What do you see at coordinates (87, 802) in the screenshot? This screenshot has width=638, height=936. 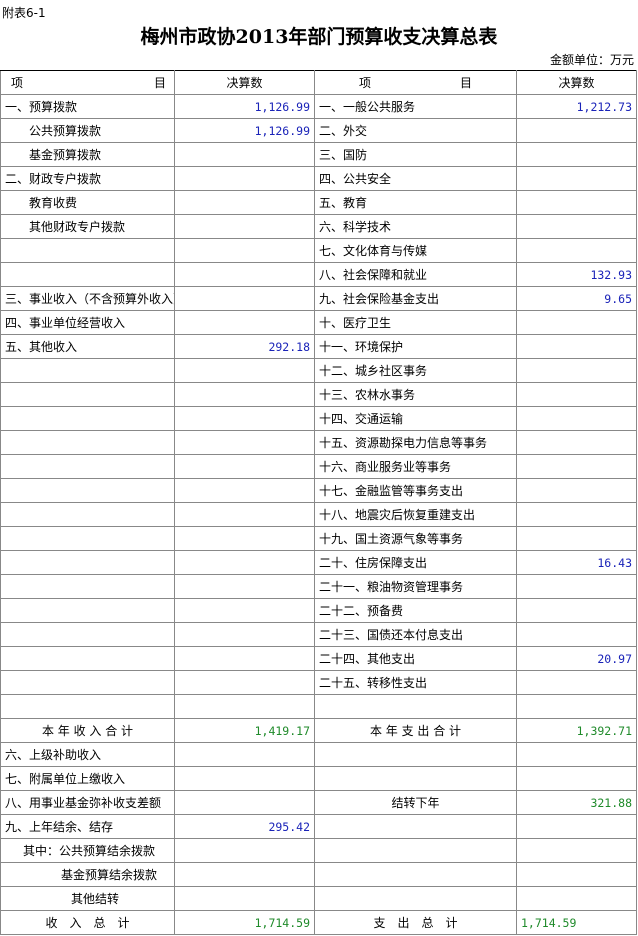 I see `item-cell: 八、用事业基金弥补收支差额` at bounding box center [87, 802].